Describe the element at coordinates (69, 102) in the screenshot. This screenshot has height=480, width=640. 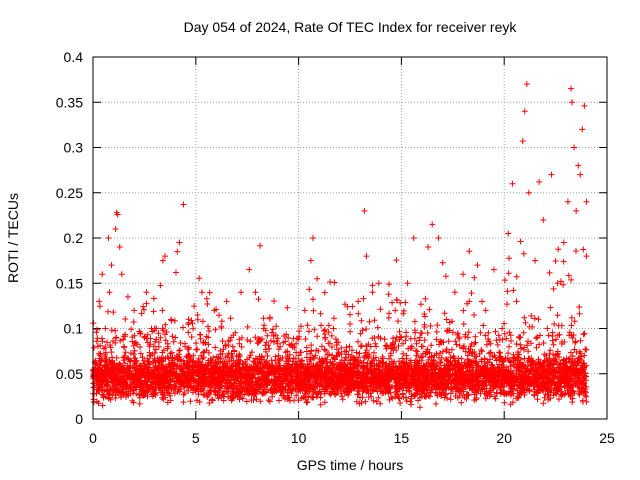
I see `y-tick-label: 0.35` at that location.